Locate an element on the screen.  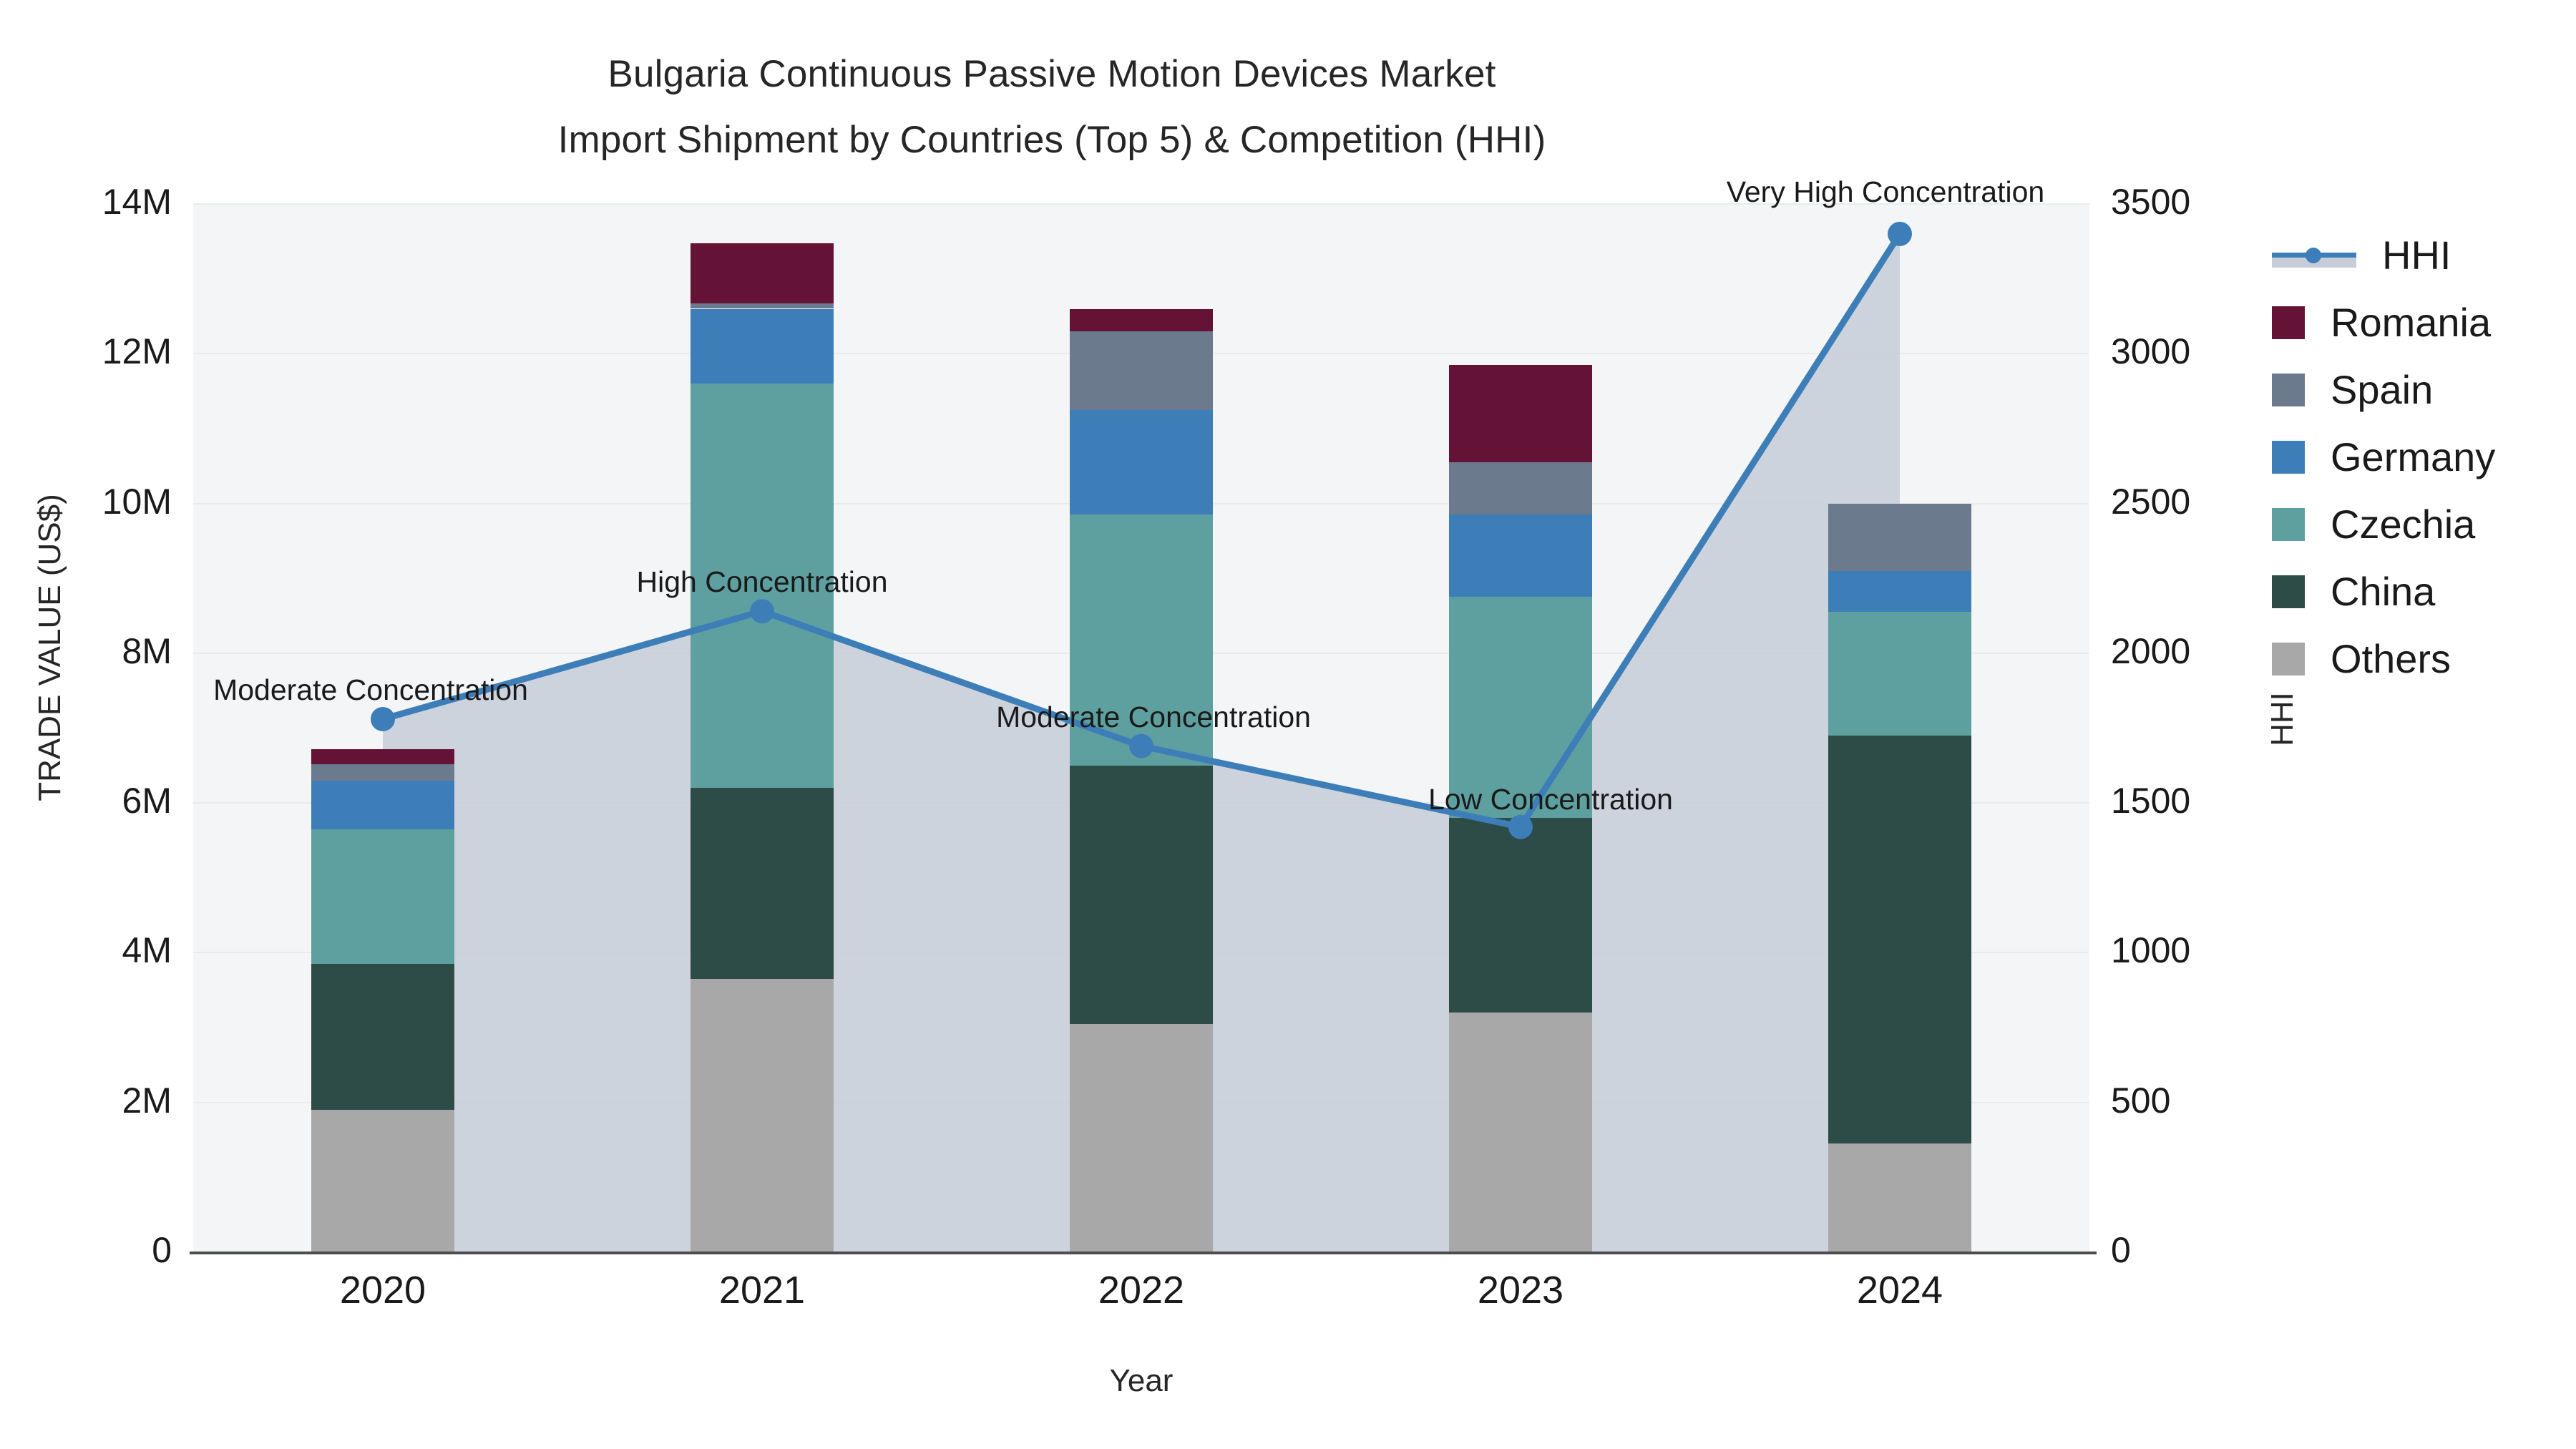
x-axis-line is located at coordinates (1143, 1253).